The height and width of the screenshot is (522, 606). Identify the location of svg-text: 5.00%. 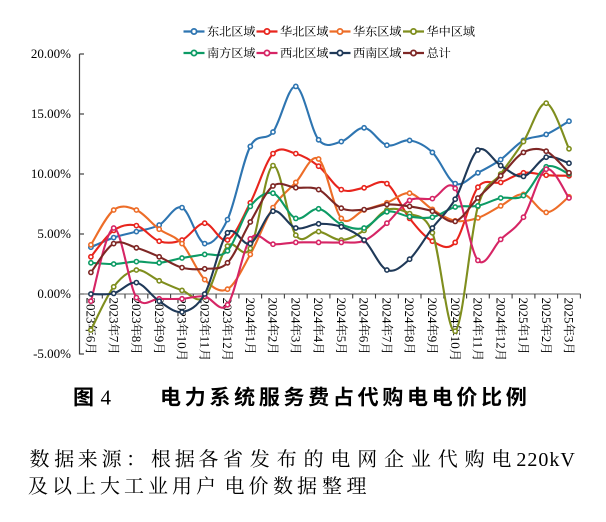
(54, 233).